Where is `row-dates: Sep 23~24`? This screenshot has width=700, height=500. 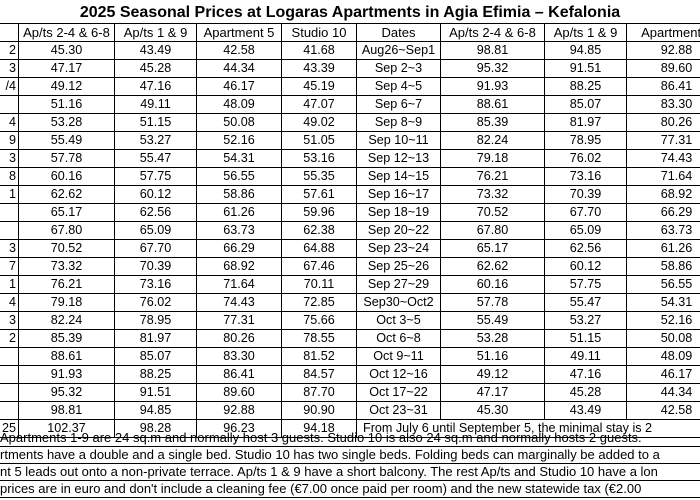 row-dates: Sep 23~24 is located at coordinates (398, 248).